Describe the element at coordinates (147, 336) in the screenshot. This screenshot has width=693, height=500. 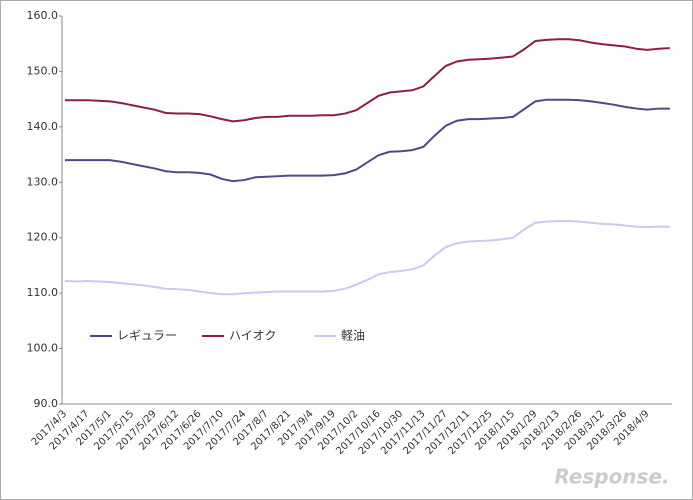
I see `legend-label: レギュラー` at that location.